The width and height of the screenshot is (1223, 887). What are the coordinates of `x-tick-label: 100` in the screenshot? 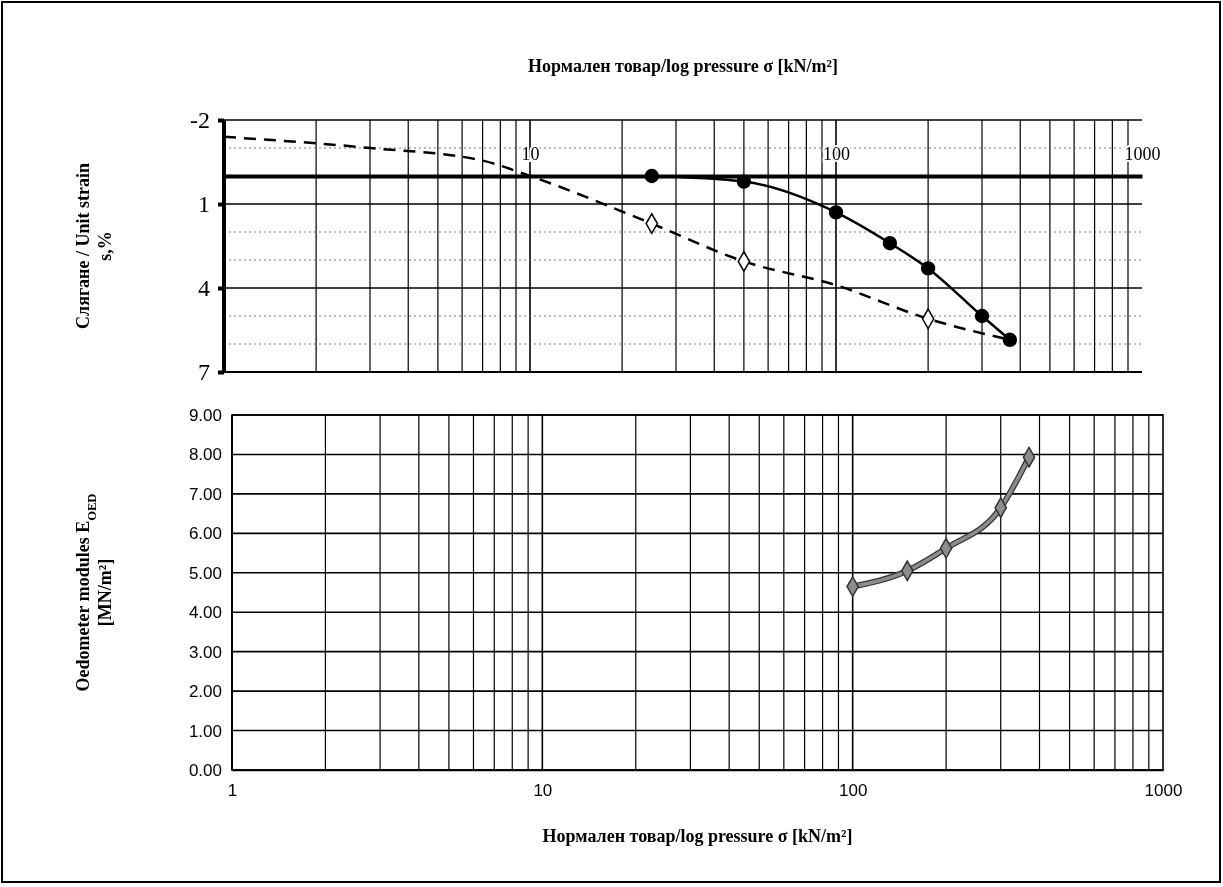 It's located at (853, 791).